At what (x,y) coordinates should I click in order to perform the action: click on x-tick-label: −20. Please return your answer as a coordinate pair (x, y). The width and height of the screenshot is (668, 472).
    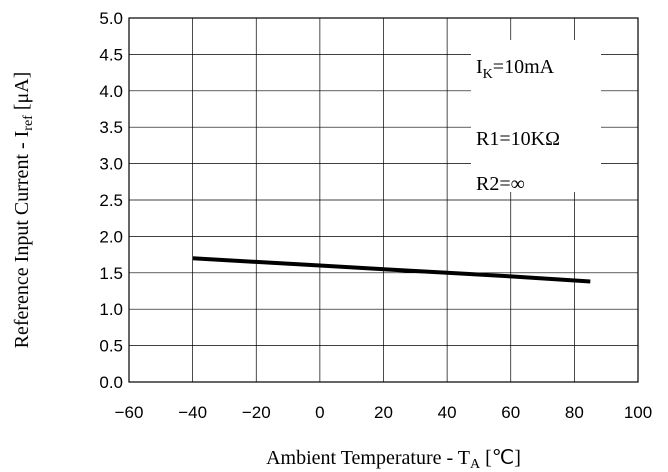
    Looking at the image, I should click on (256, 412).